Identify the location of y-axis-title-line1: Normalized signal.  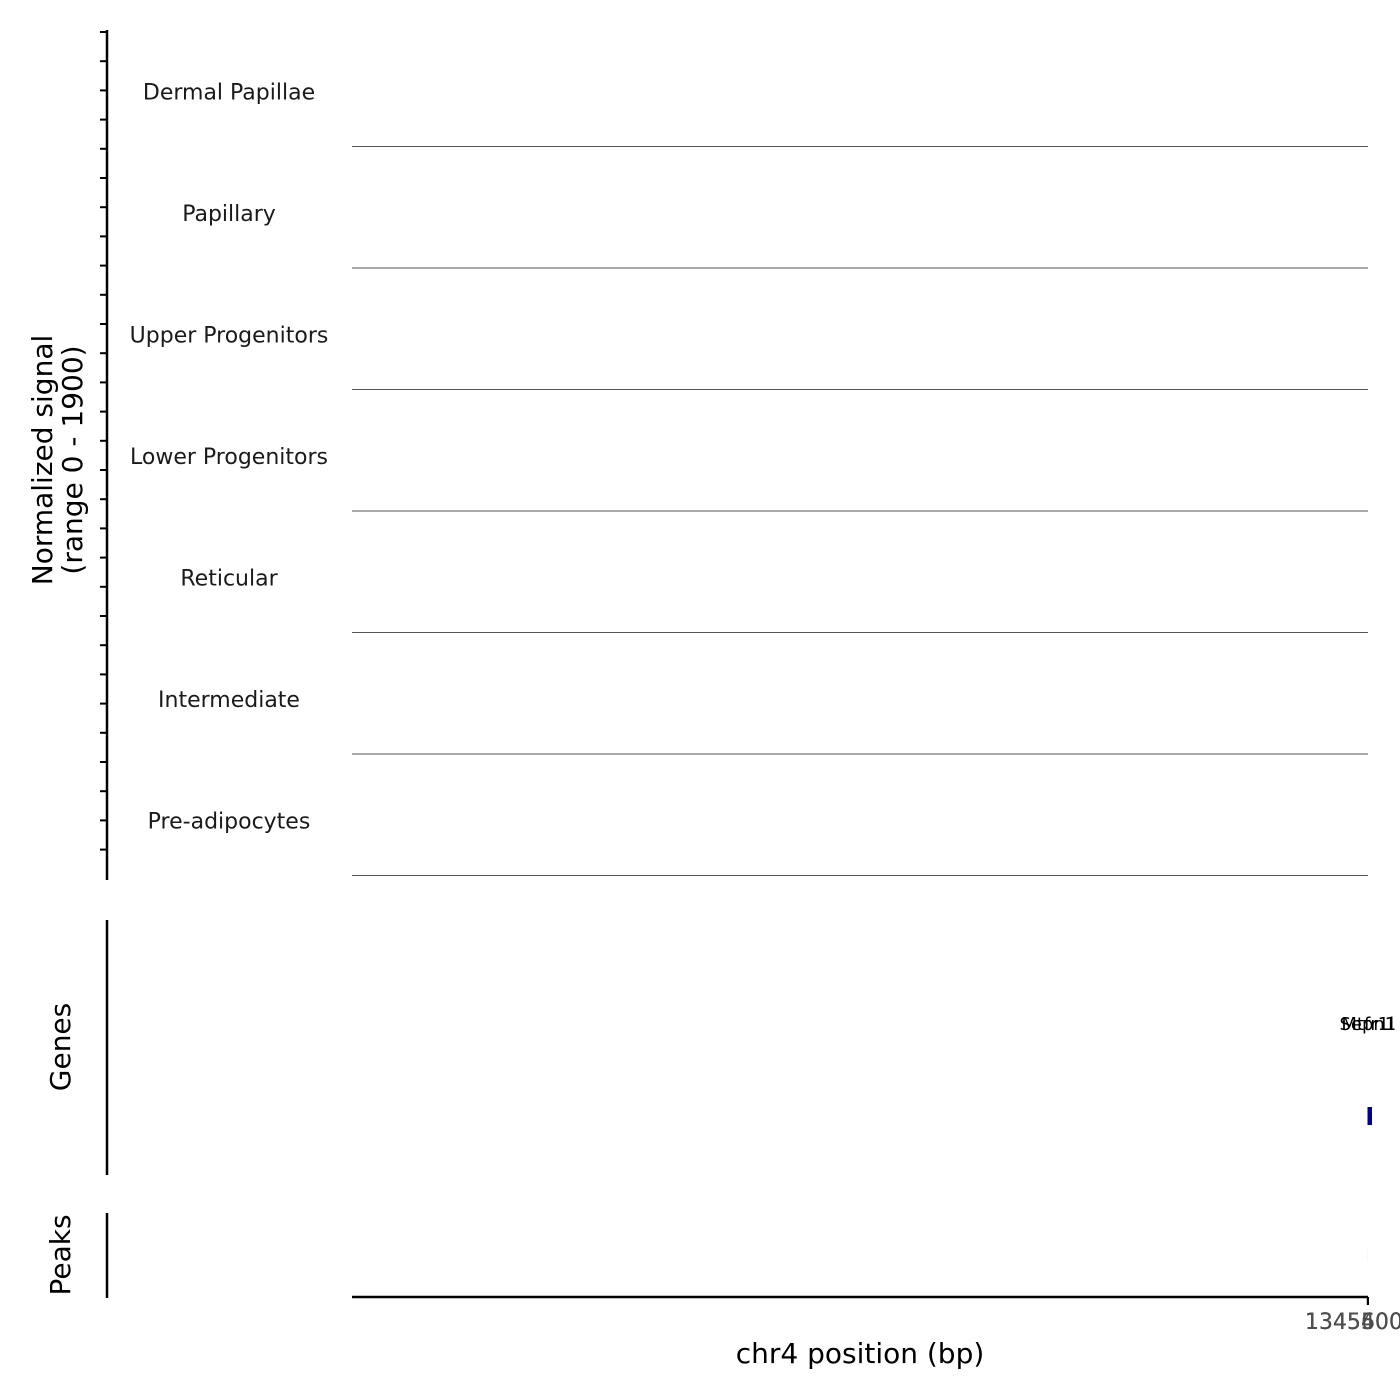
(42, 460).